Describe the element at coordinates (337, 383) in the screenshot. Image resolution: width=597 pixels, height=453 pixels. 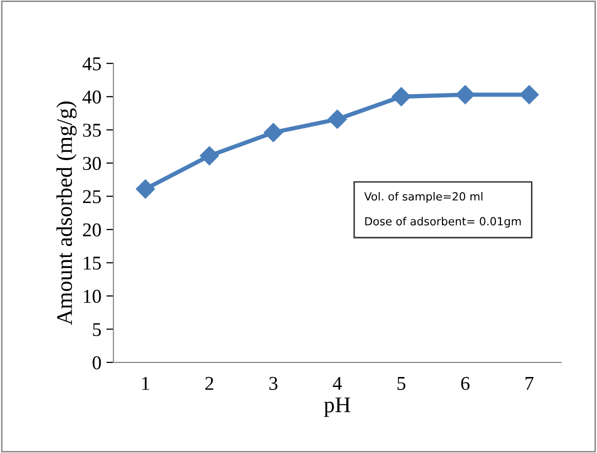
I see `x-tick-label: 4` at that location.